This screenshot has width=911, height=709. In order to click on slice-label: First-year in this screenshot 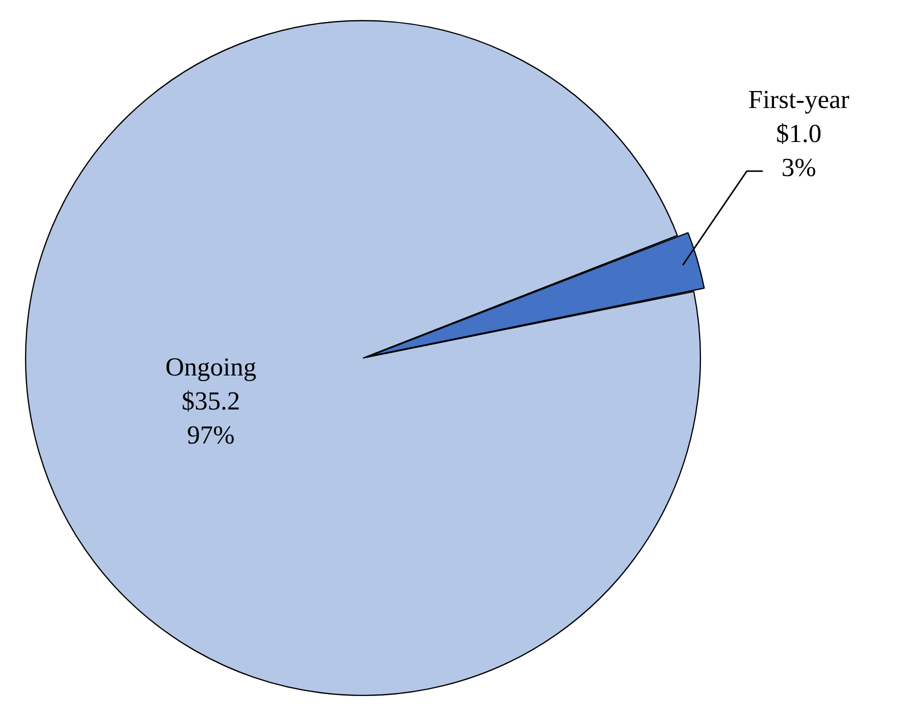, I will do `click(799, 99)`.